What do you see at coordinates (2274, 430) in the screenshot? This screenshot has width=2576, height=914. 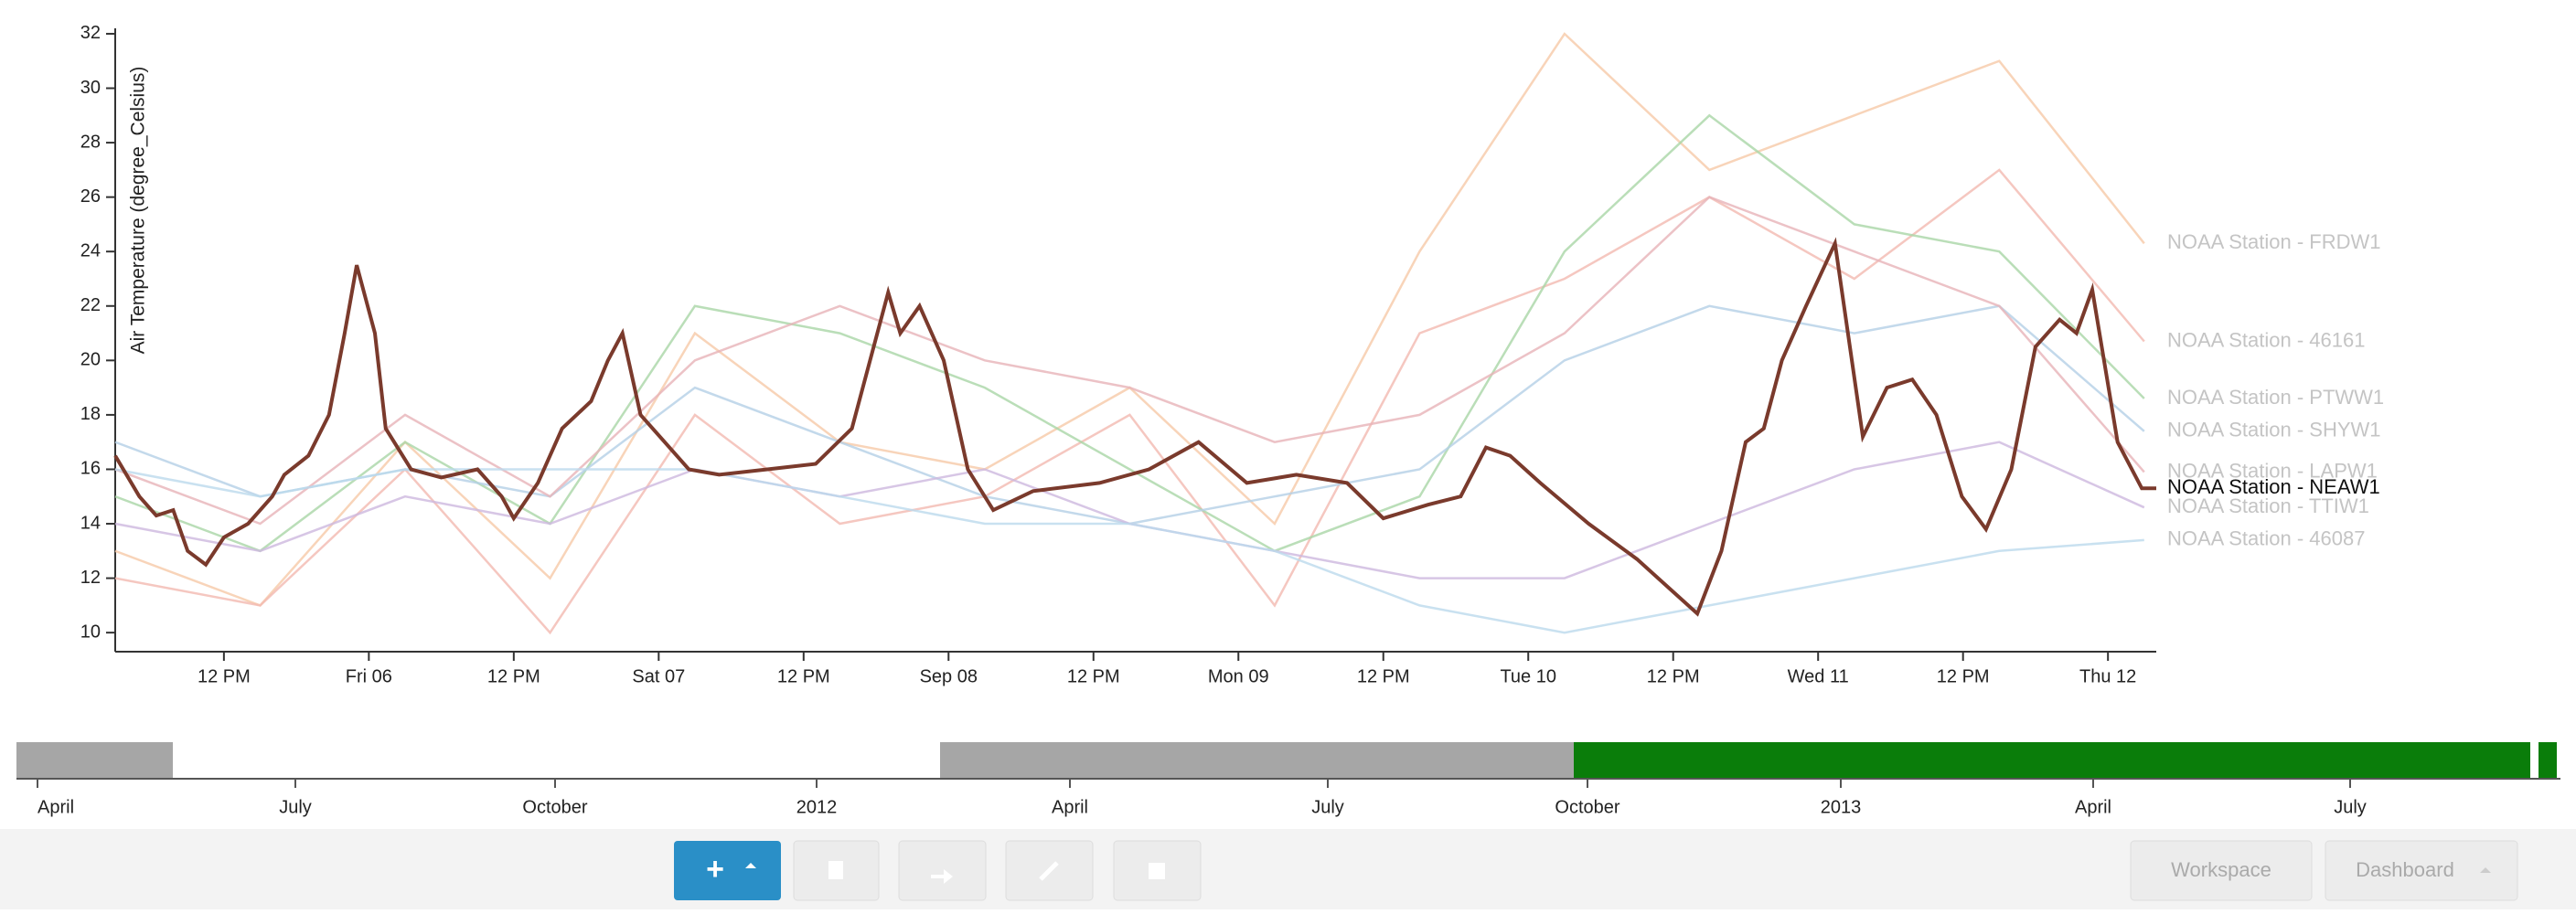 I see `series-label: NOAA Station - SHYW1` at bounding box center [2274, 430].